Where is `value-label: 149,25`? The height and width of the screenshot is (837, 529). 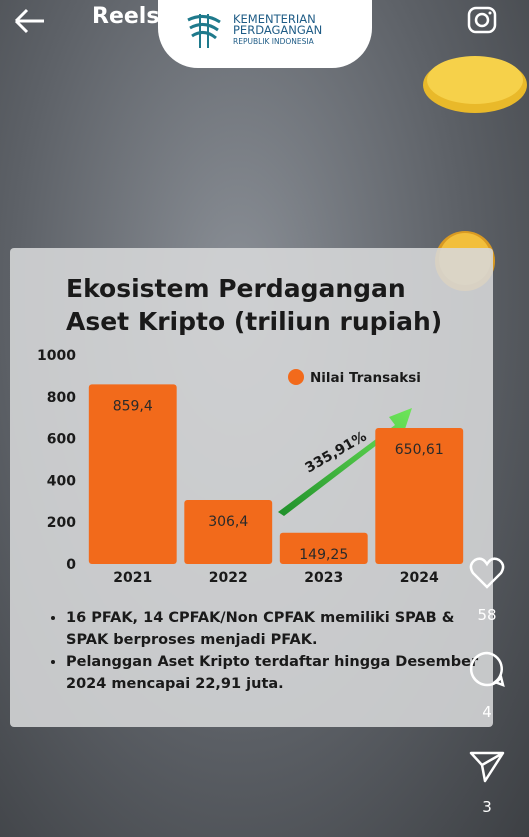
value-label: 149,25 is located at coordinates (323, 555).